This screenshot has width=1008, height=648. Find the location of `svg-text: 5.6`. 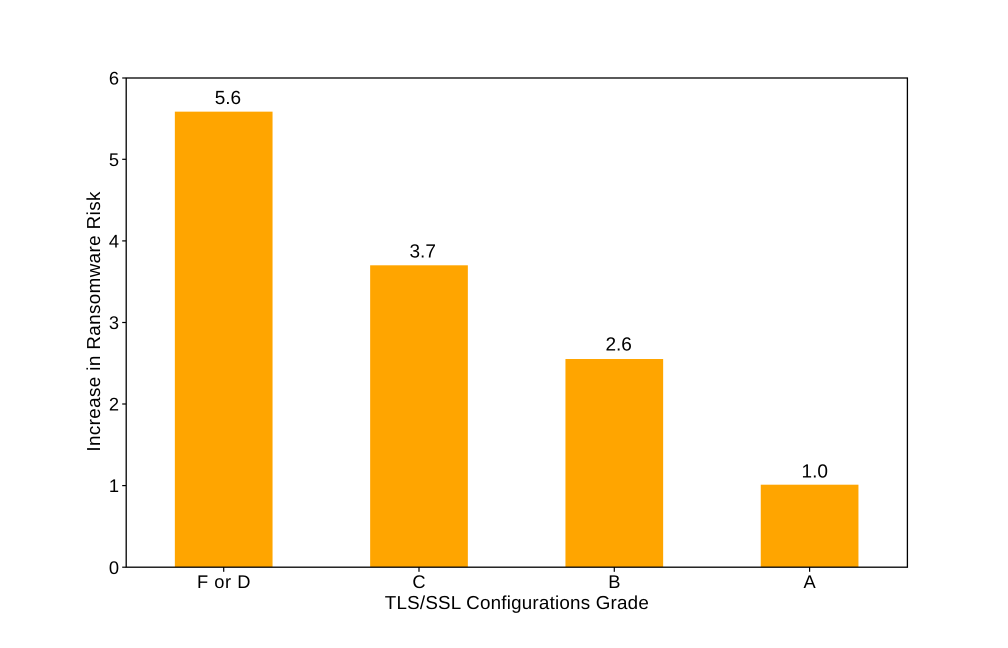

svg-text: 5.6 is located at coordinates (228, 98).